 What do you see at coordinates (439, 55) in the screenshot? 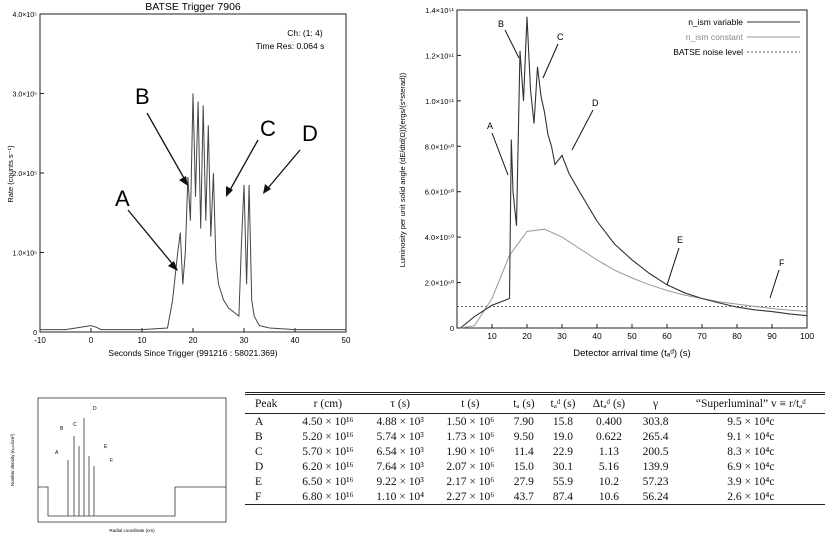
I see `right-ytick-label: 1.2×10⁵¹` at bounding box center [439, 55].